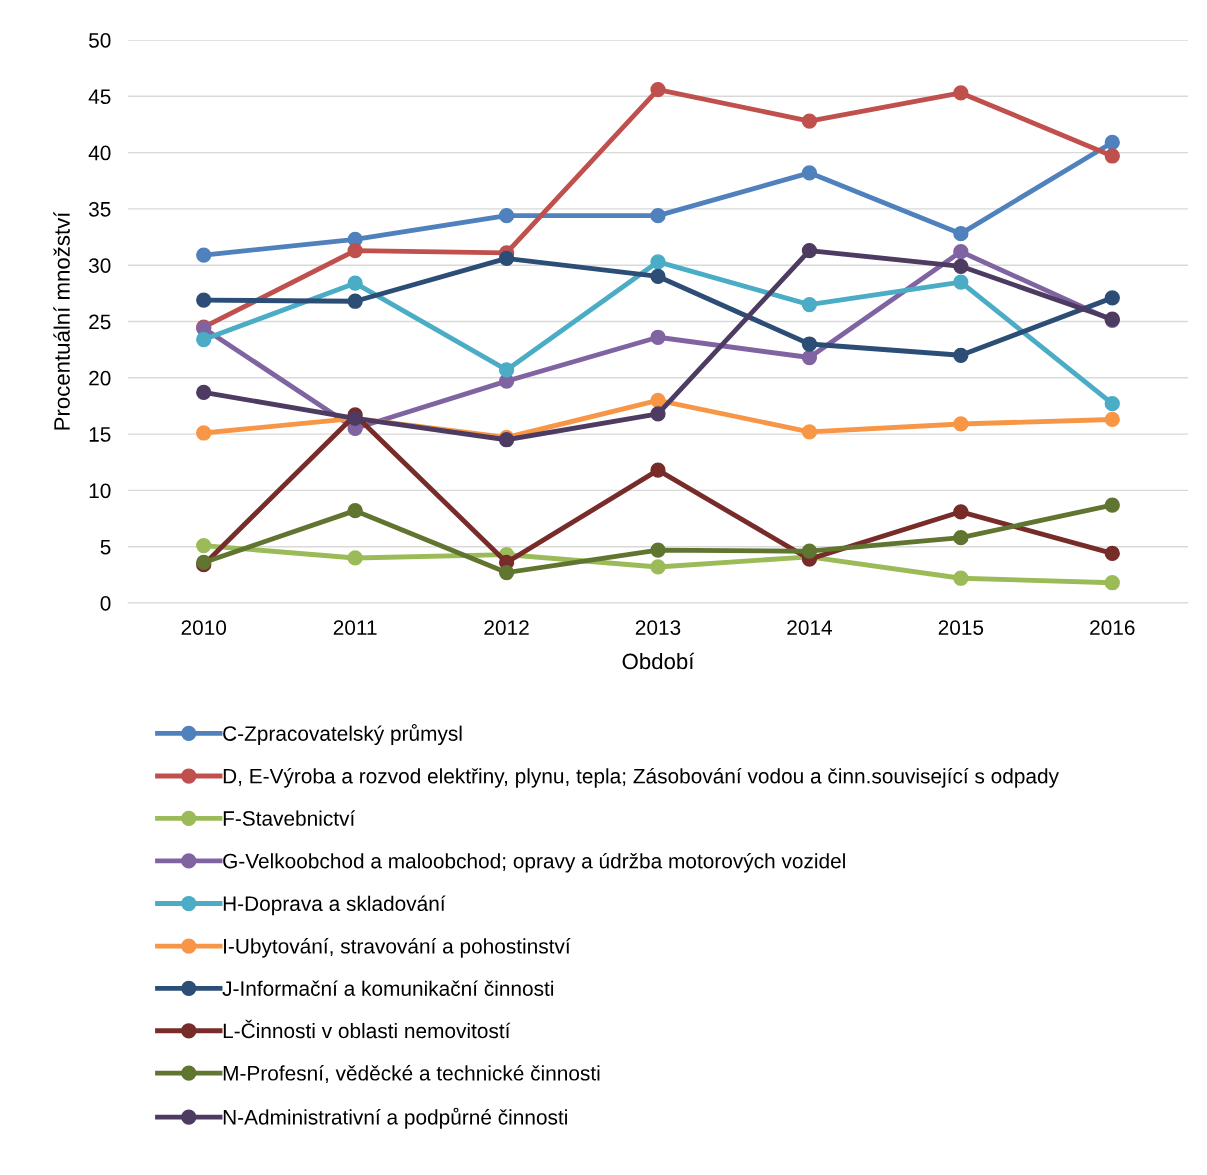  Describe the element at coordinates (658, 627) in the screenshot. I see `x-tick-label: 2013` at that location.